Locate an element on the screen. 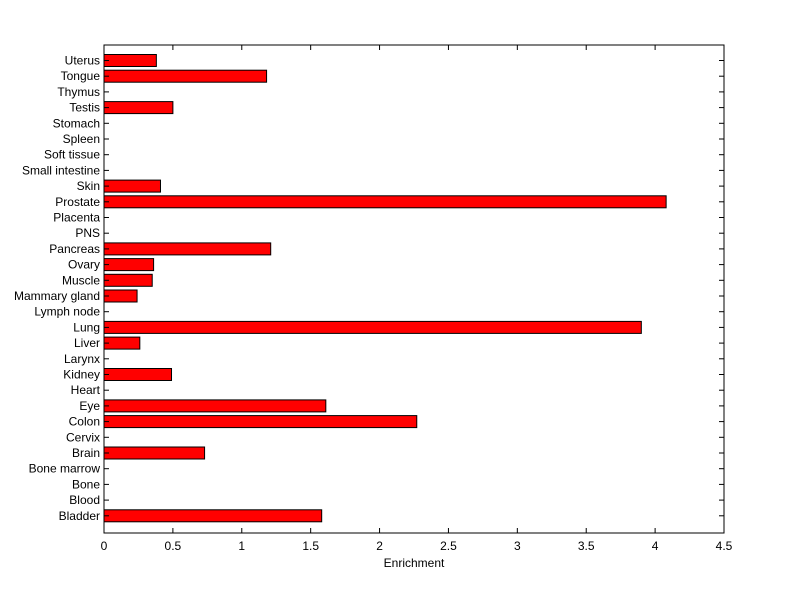  bar-bladder is located at coordinates (213, 516).